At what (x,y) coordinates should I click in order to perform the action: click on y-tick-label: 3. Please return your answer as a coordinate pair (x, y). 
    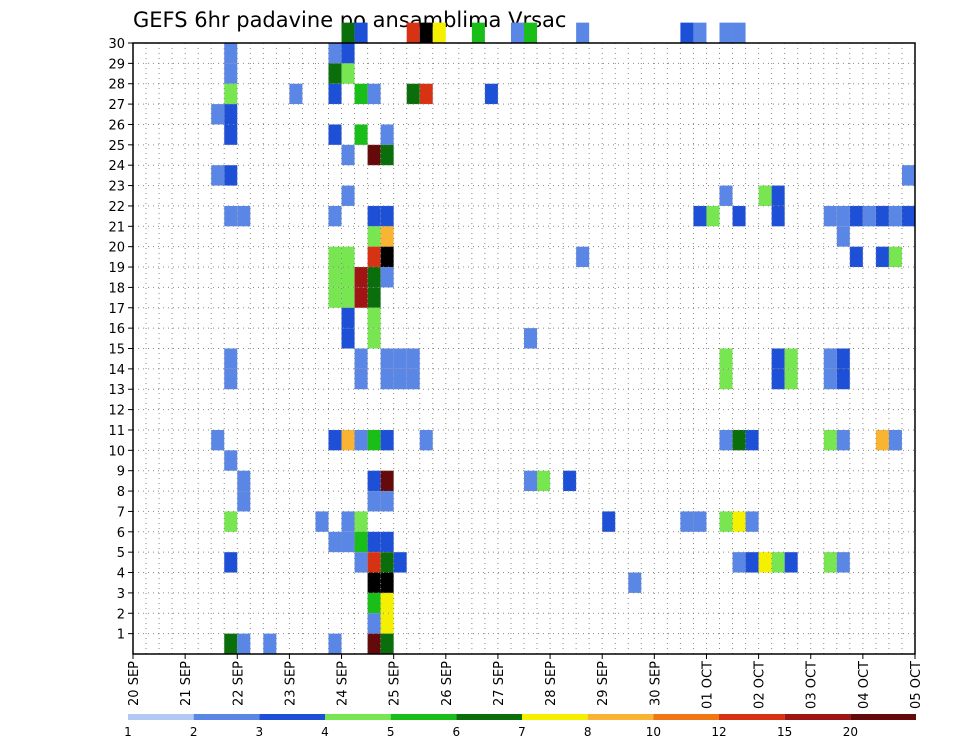
    Looking at the image, I should click on (121, 594).